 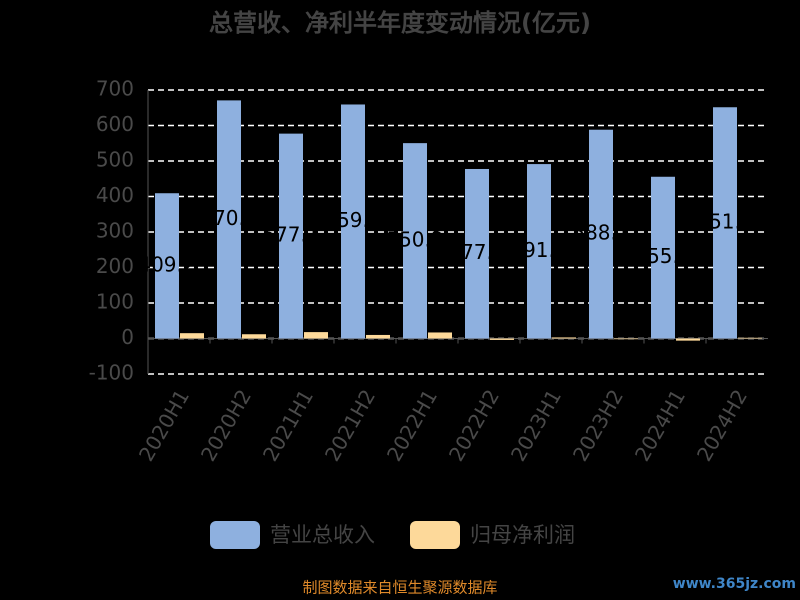 I want to click on value-label: 455.6, so click(x=662, y=256).